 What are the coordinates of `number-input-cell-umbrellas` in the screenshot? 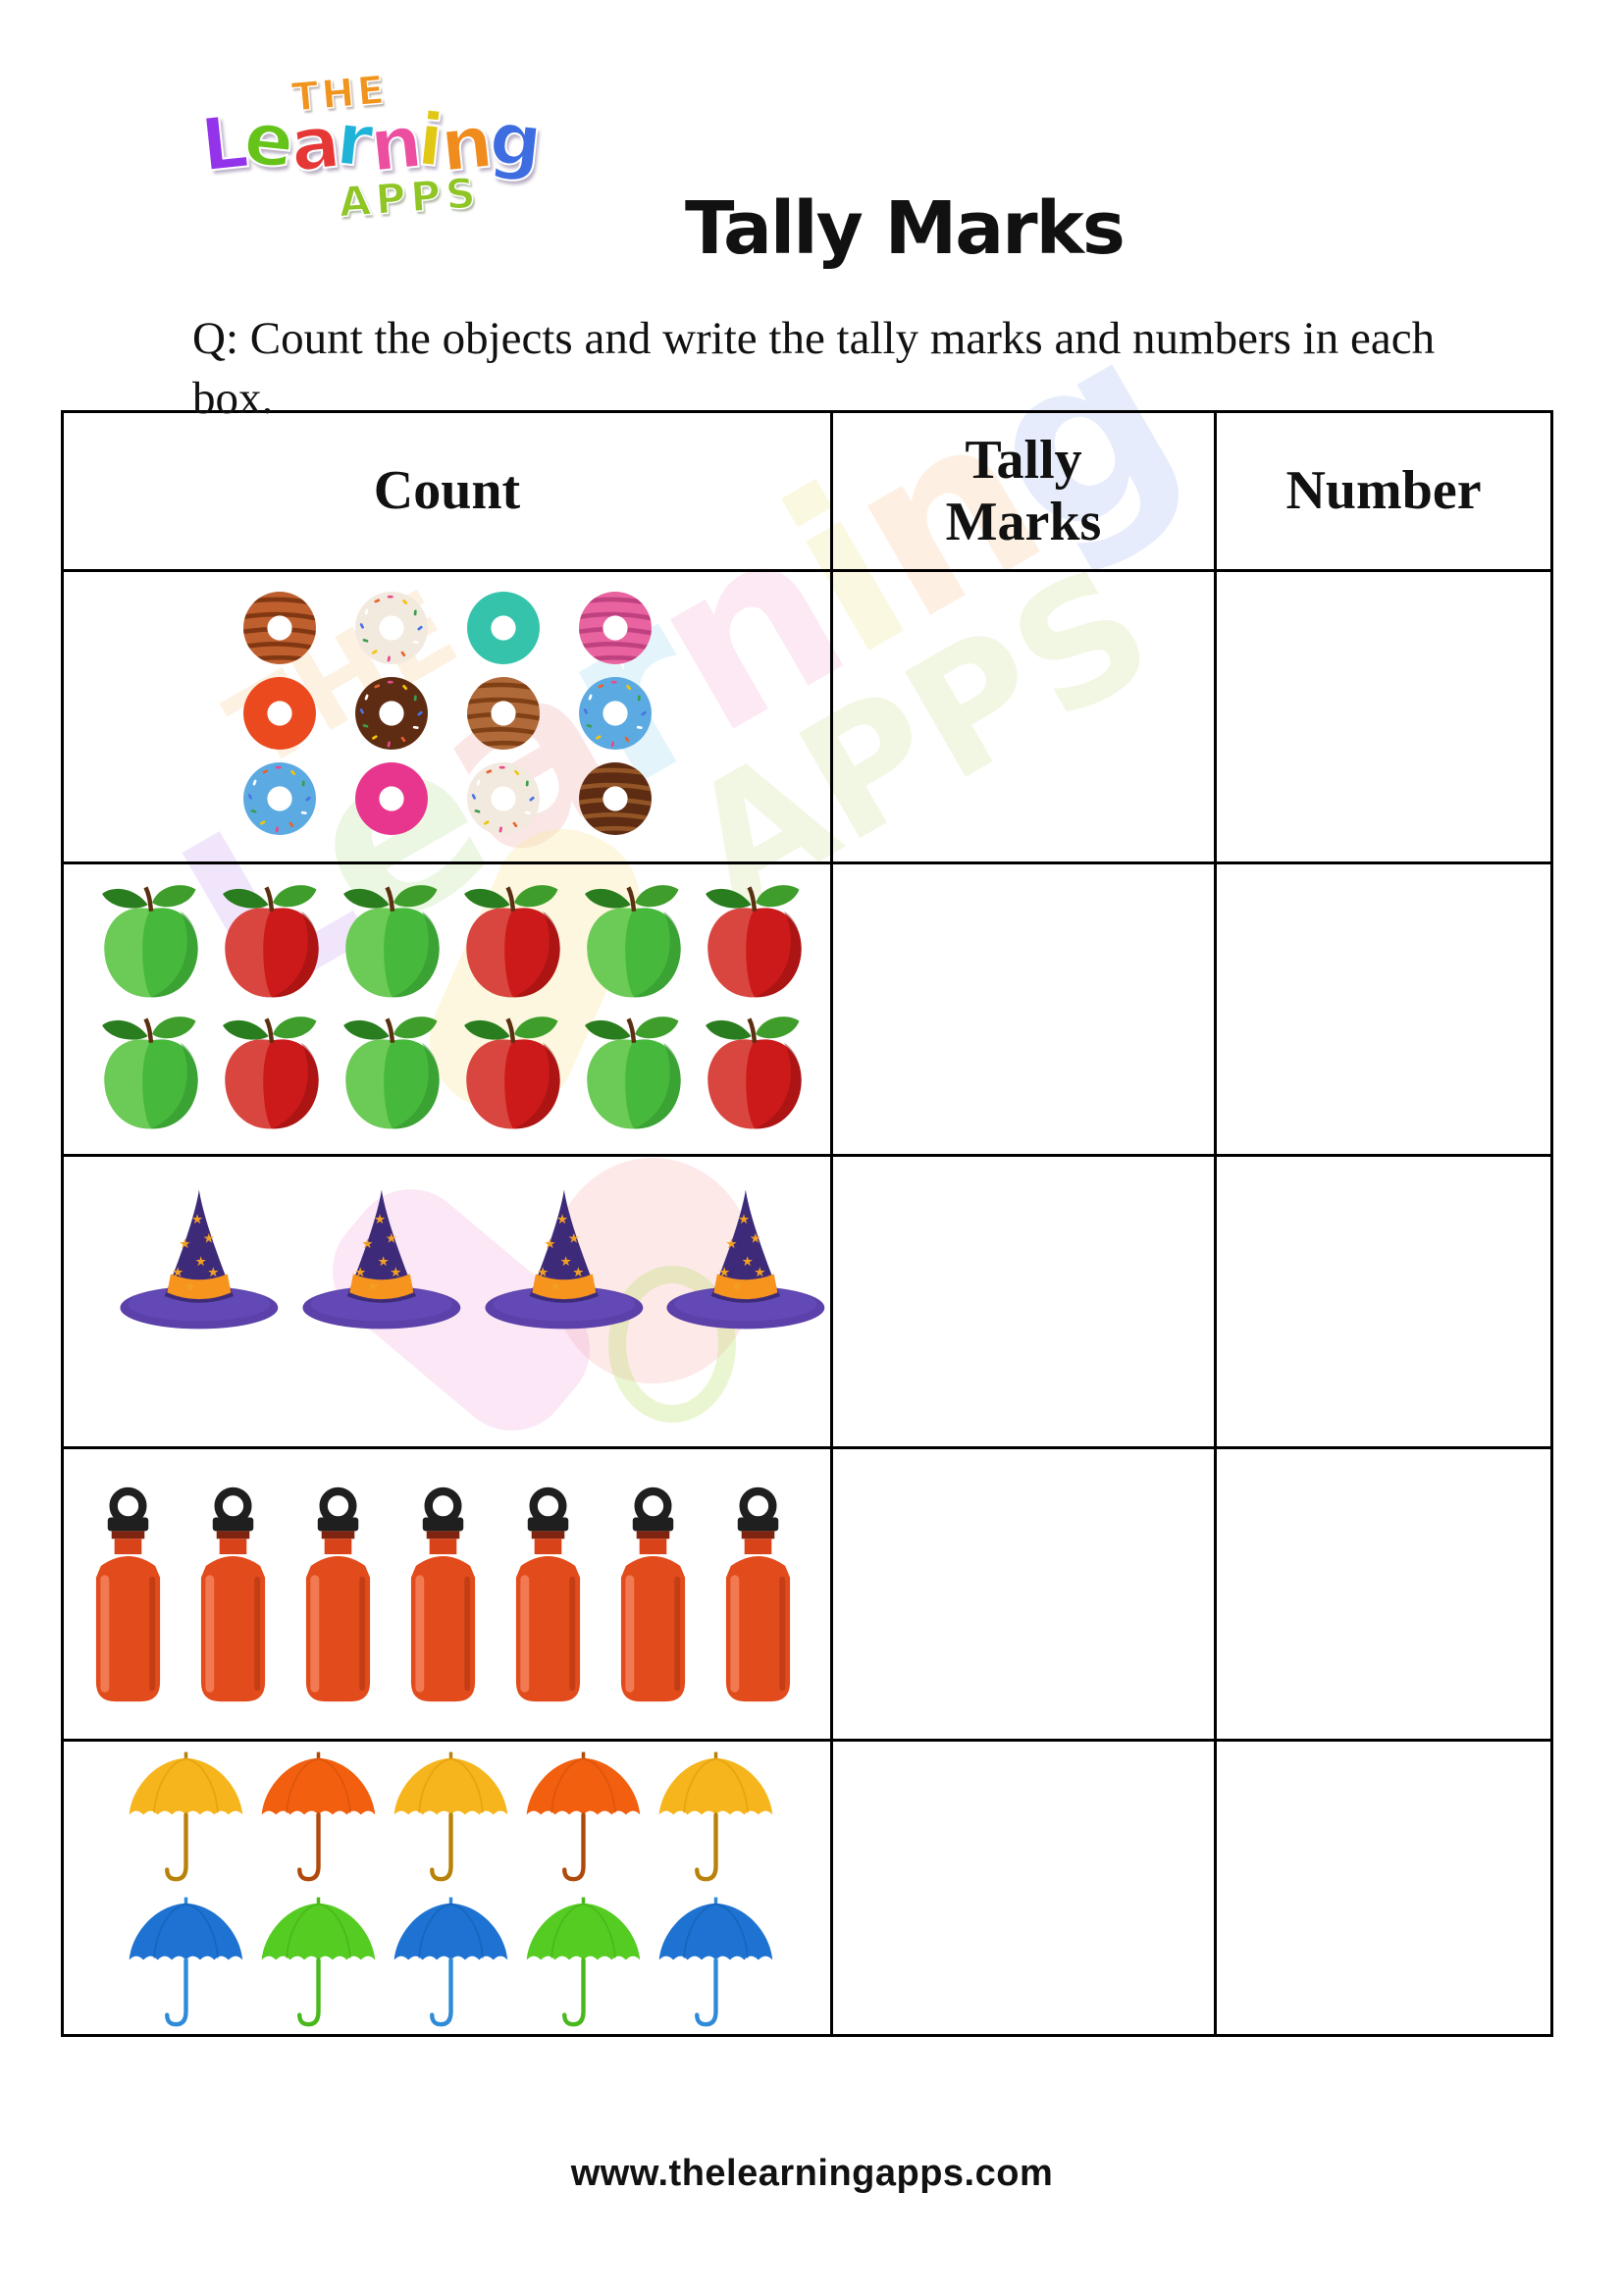 It's located at (1383, 1888).